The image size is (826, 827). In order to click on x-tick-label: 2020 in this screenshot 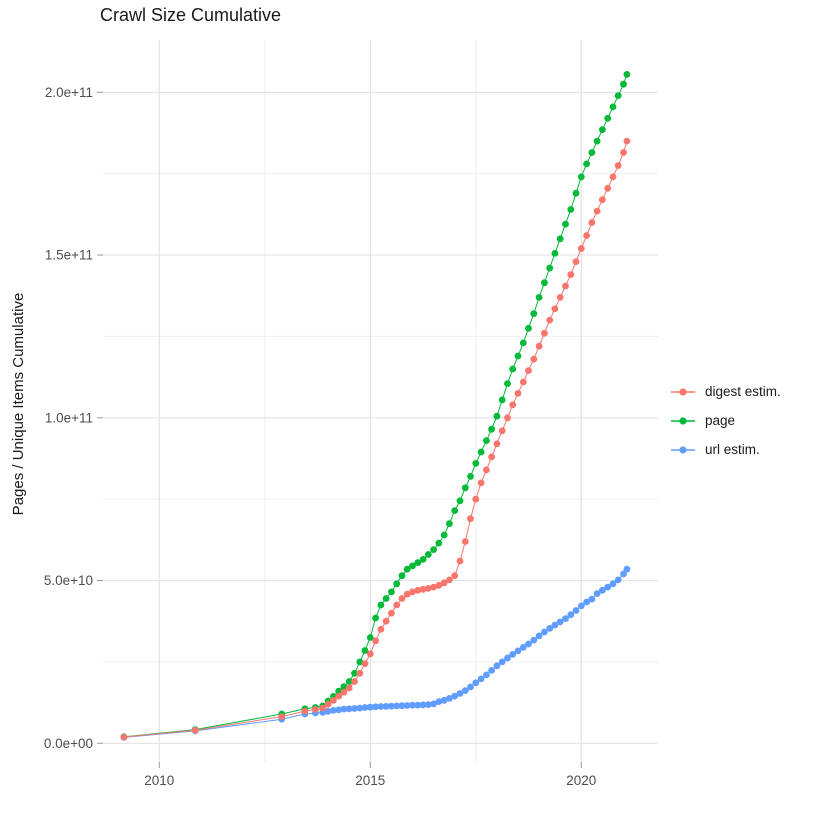, I will do `click(581, 780)`.